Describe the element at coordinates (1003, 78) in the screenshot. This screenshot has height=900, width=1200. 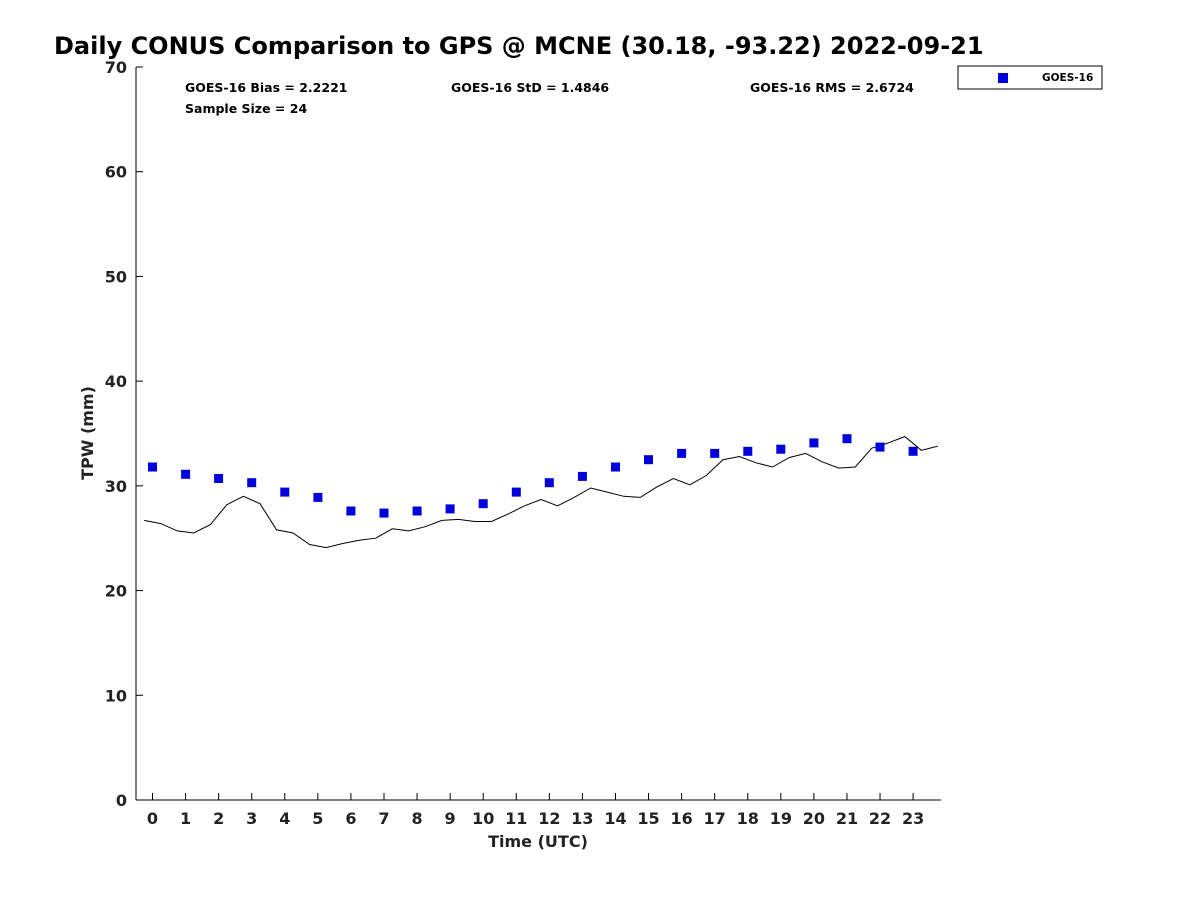
I see `legend-marker-goes16` at that location.